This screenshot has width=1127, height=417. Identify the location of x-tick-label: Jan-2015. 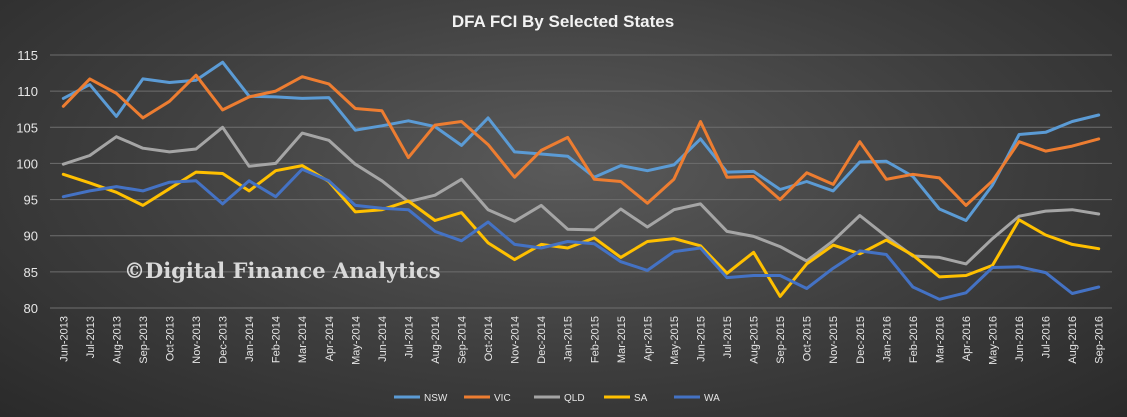
(569, 339).